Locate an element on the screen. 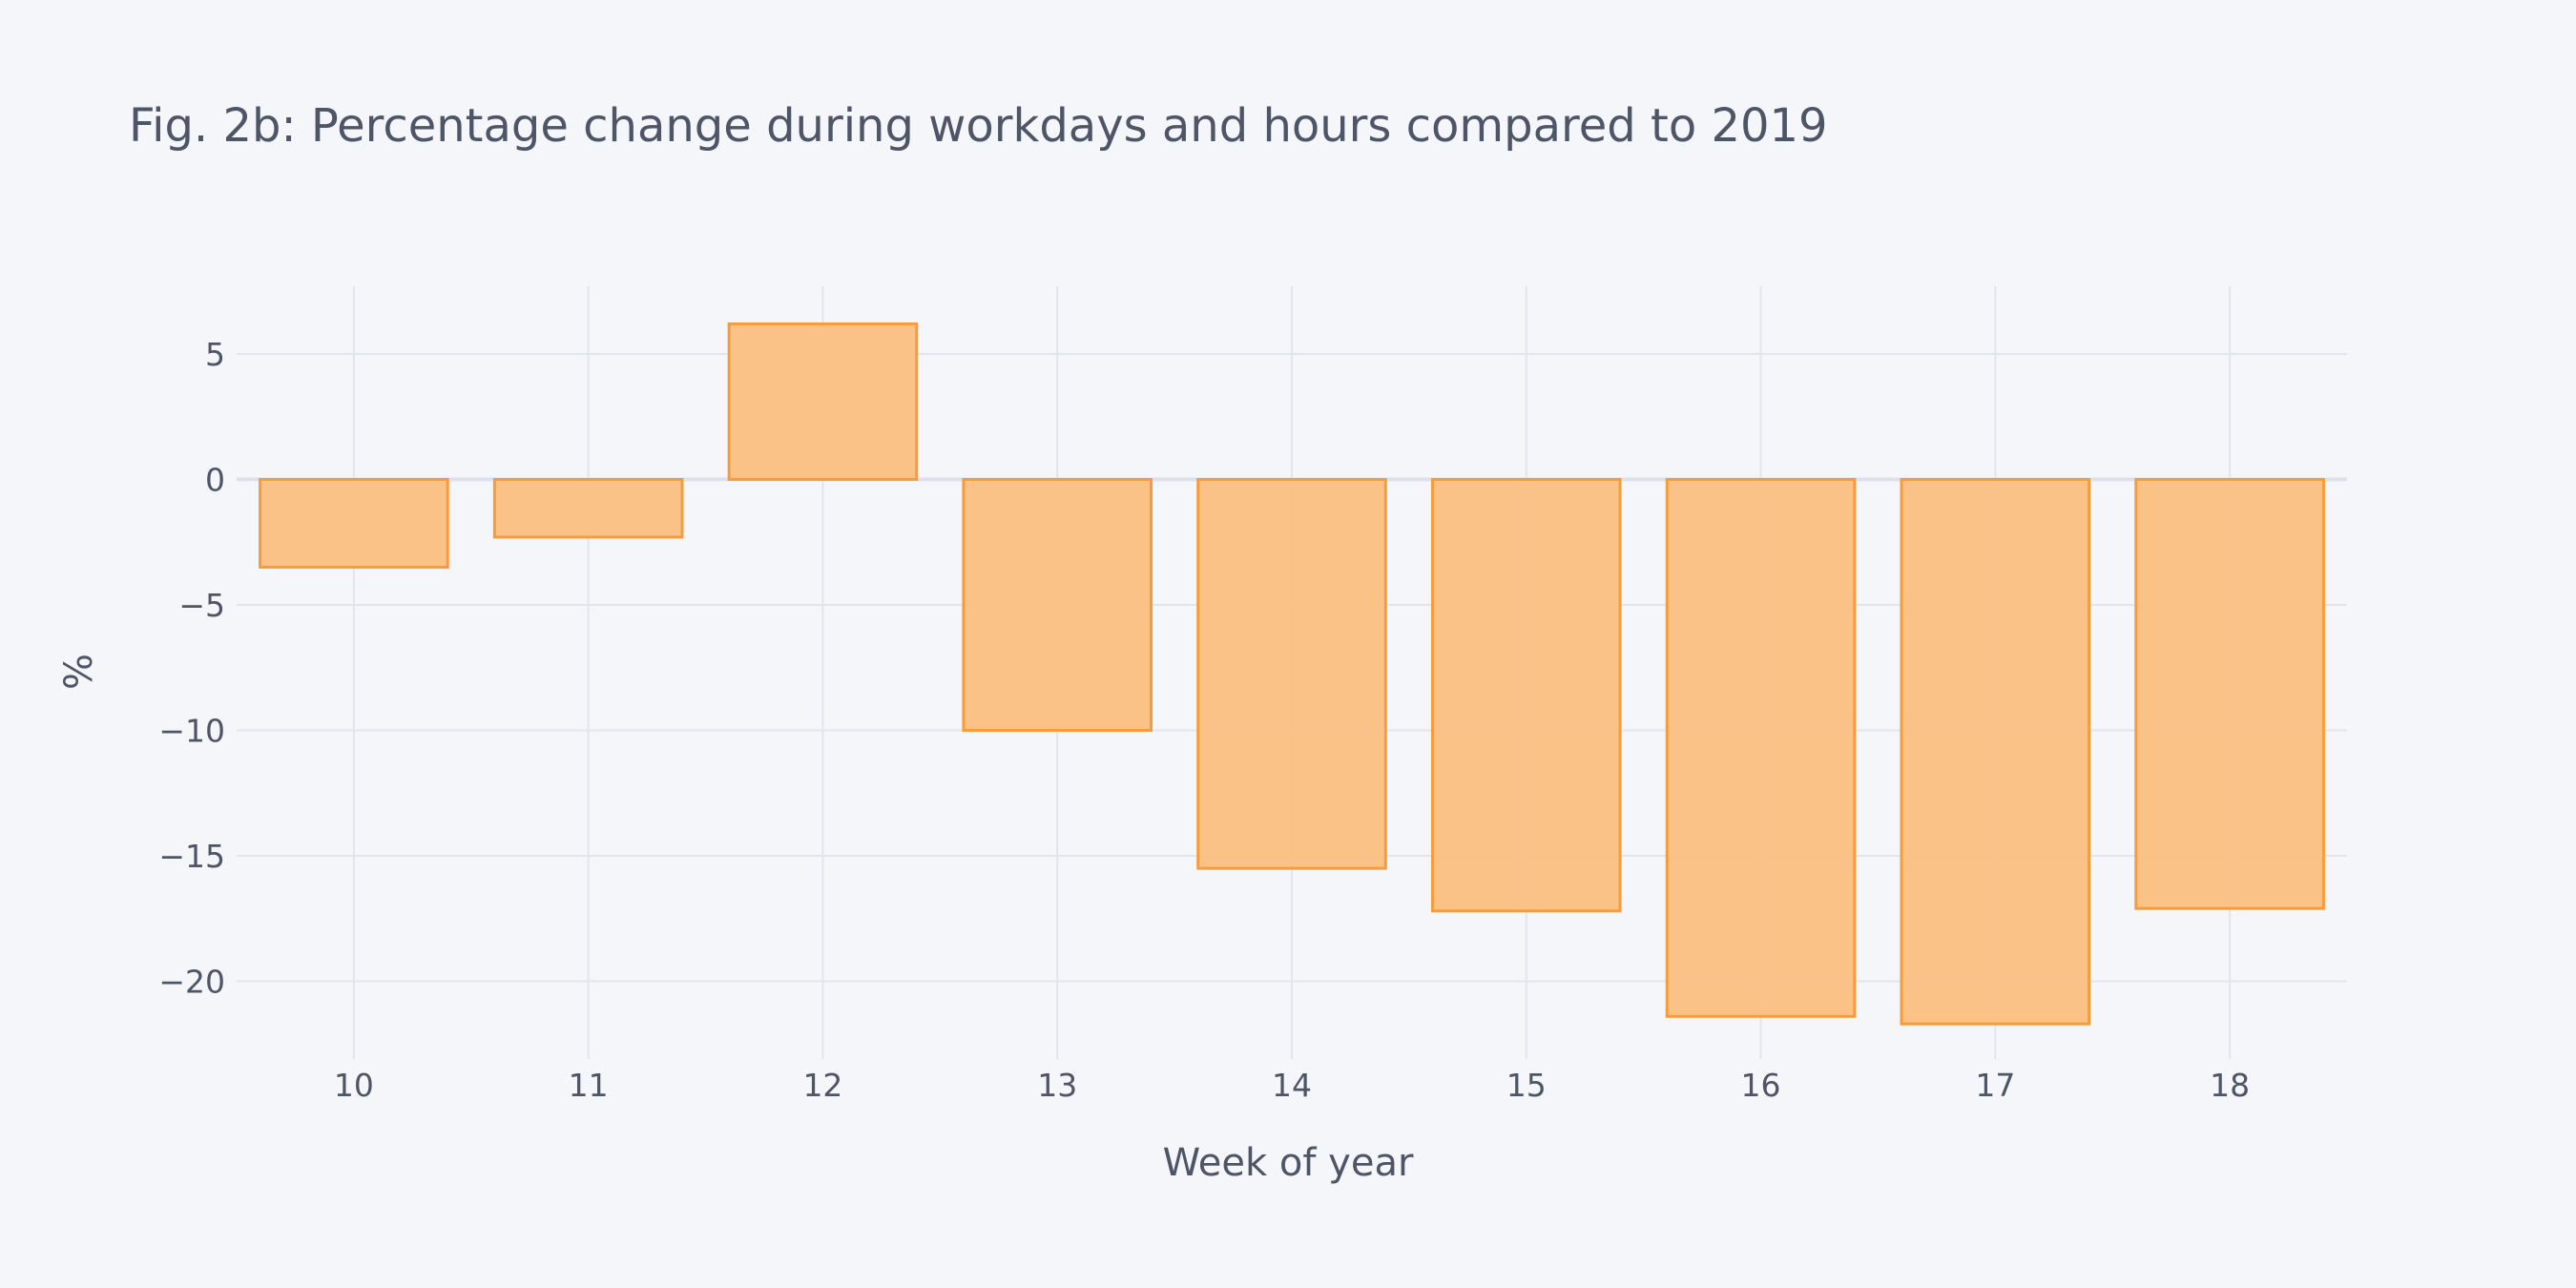 The image size is (2576, 1288). x-tick-label: 15 is located at coordinates (1526, 1085).